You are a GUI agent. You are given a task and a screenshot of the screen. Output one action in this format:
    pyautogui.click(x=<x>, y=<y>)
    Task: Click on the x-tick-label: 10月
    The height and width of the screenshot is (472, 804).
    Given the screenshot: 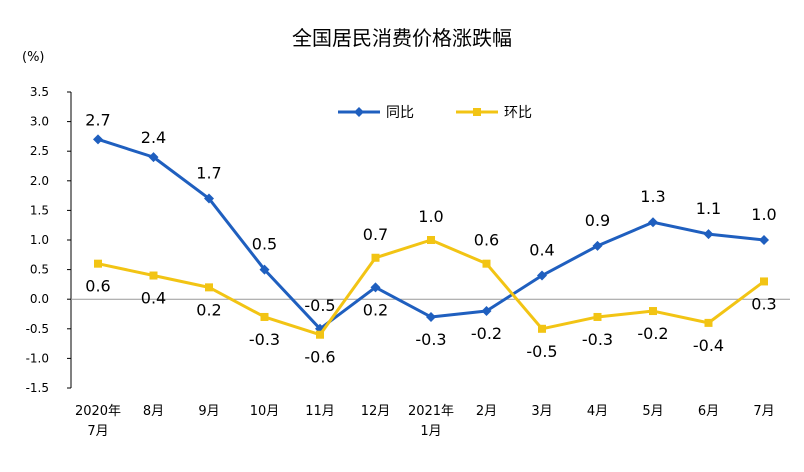 What is the action you would take?
    pyautogui.click(x=265, y=411)
    